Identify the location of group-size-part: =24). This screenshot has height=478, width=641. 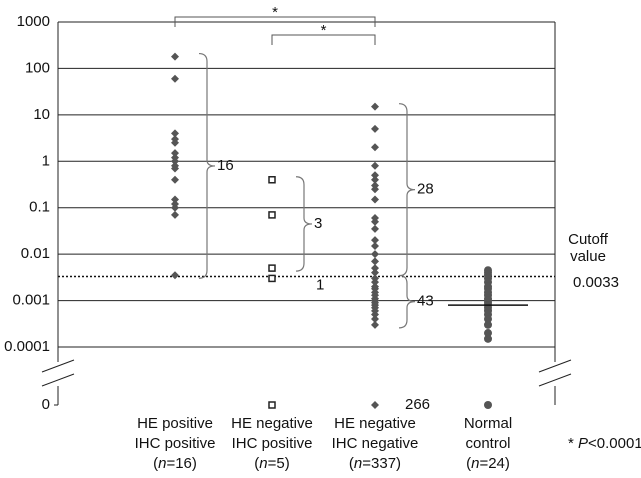
(494, 463).